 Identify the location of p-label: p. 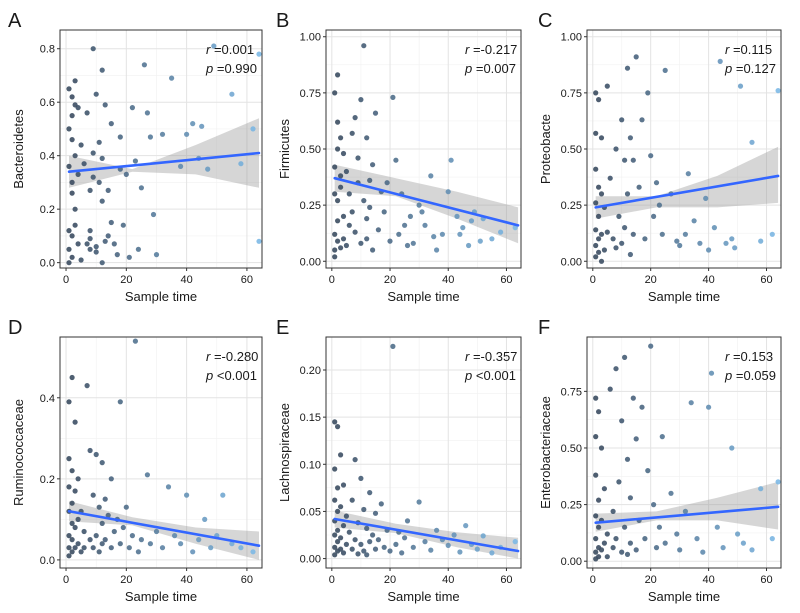
(468, 375).